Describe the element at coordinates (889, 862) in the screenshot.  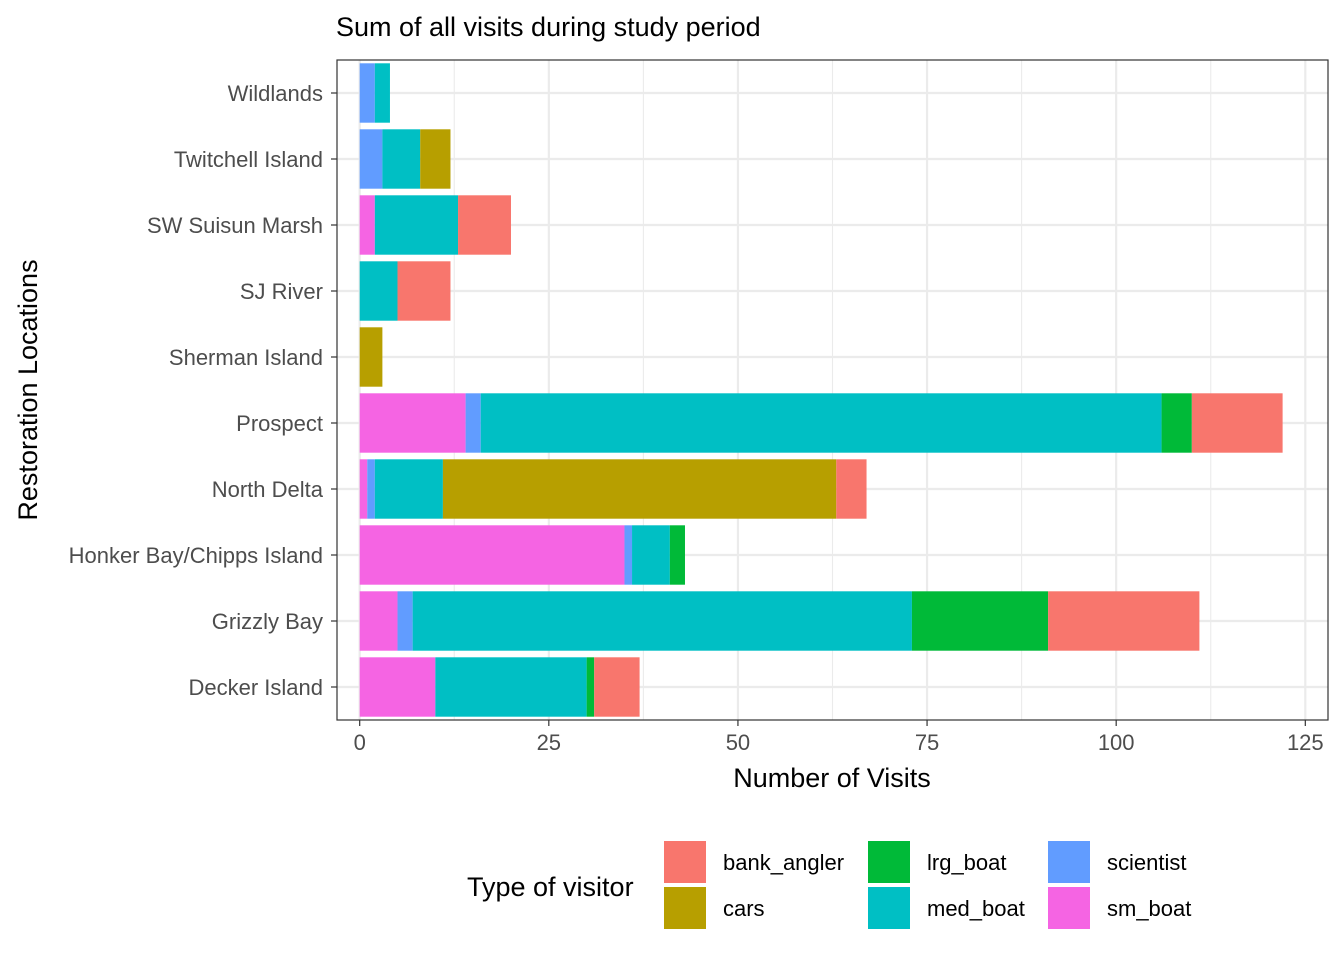
I see `legend-key-lrg_boat` at that location.